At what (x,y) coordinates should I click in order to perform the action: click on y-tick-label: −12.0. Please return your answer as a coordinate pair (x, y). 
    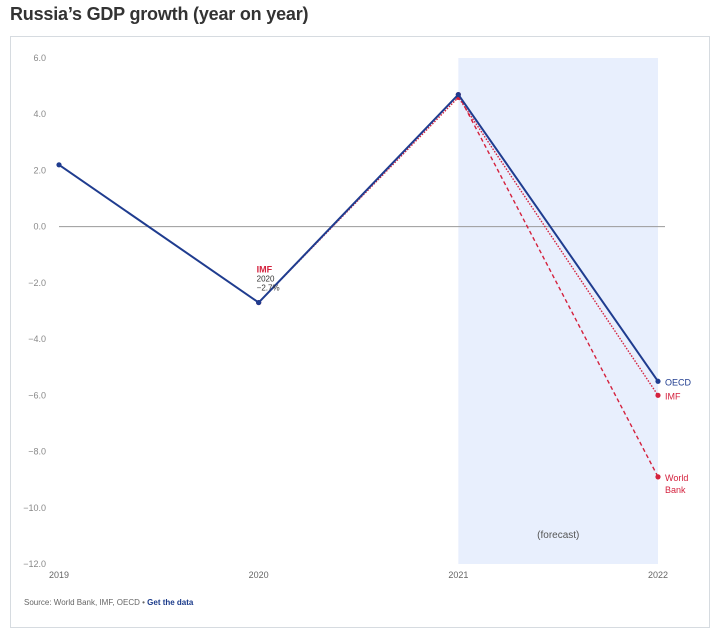
    Looking at the image, I should click on (34, 564).